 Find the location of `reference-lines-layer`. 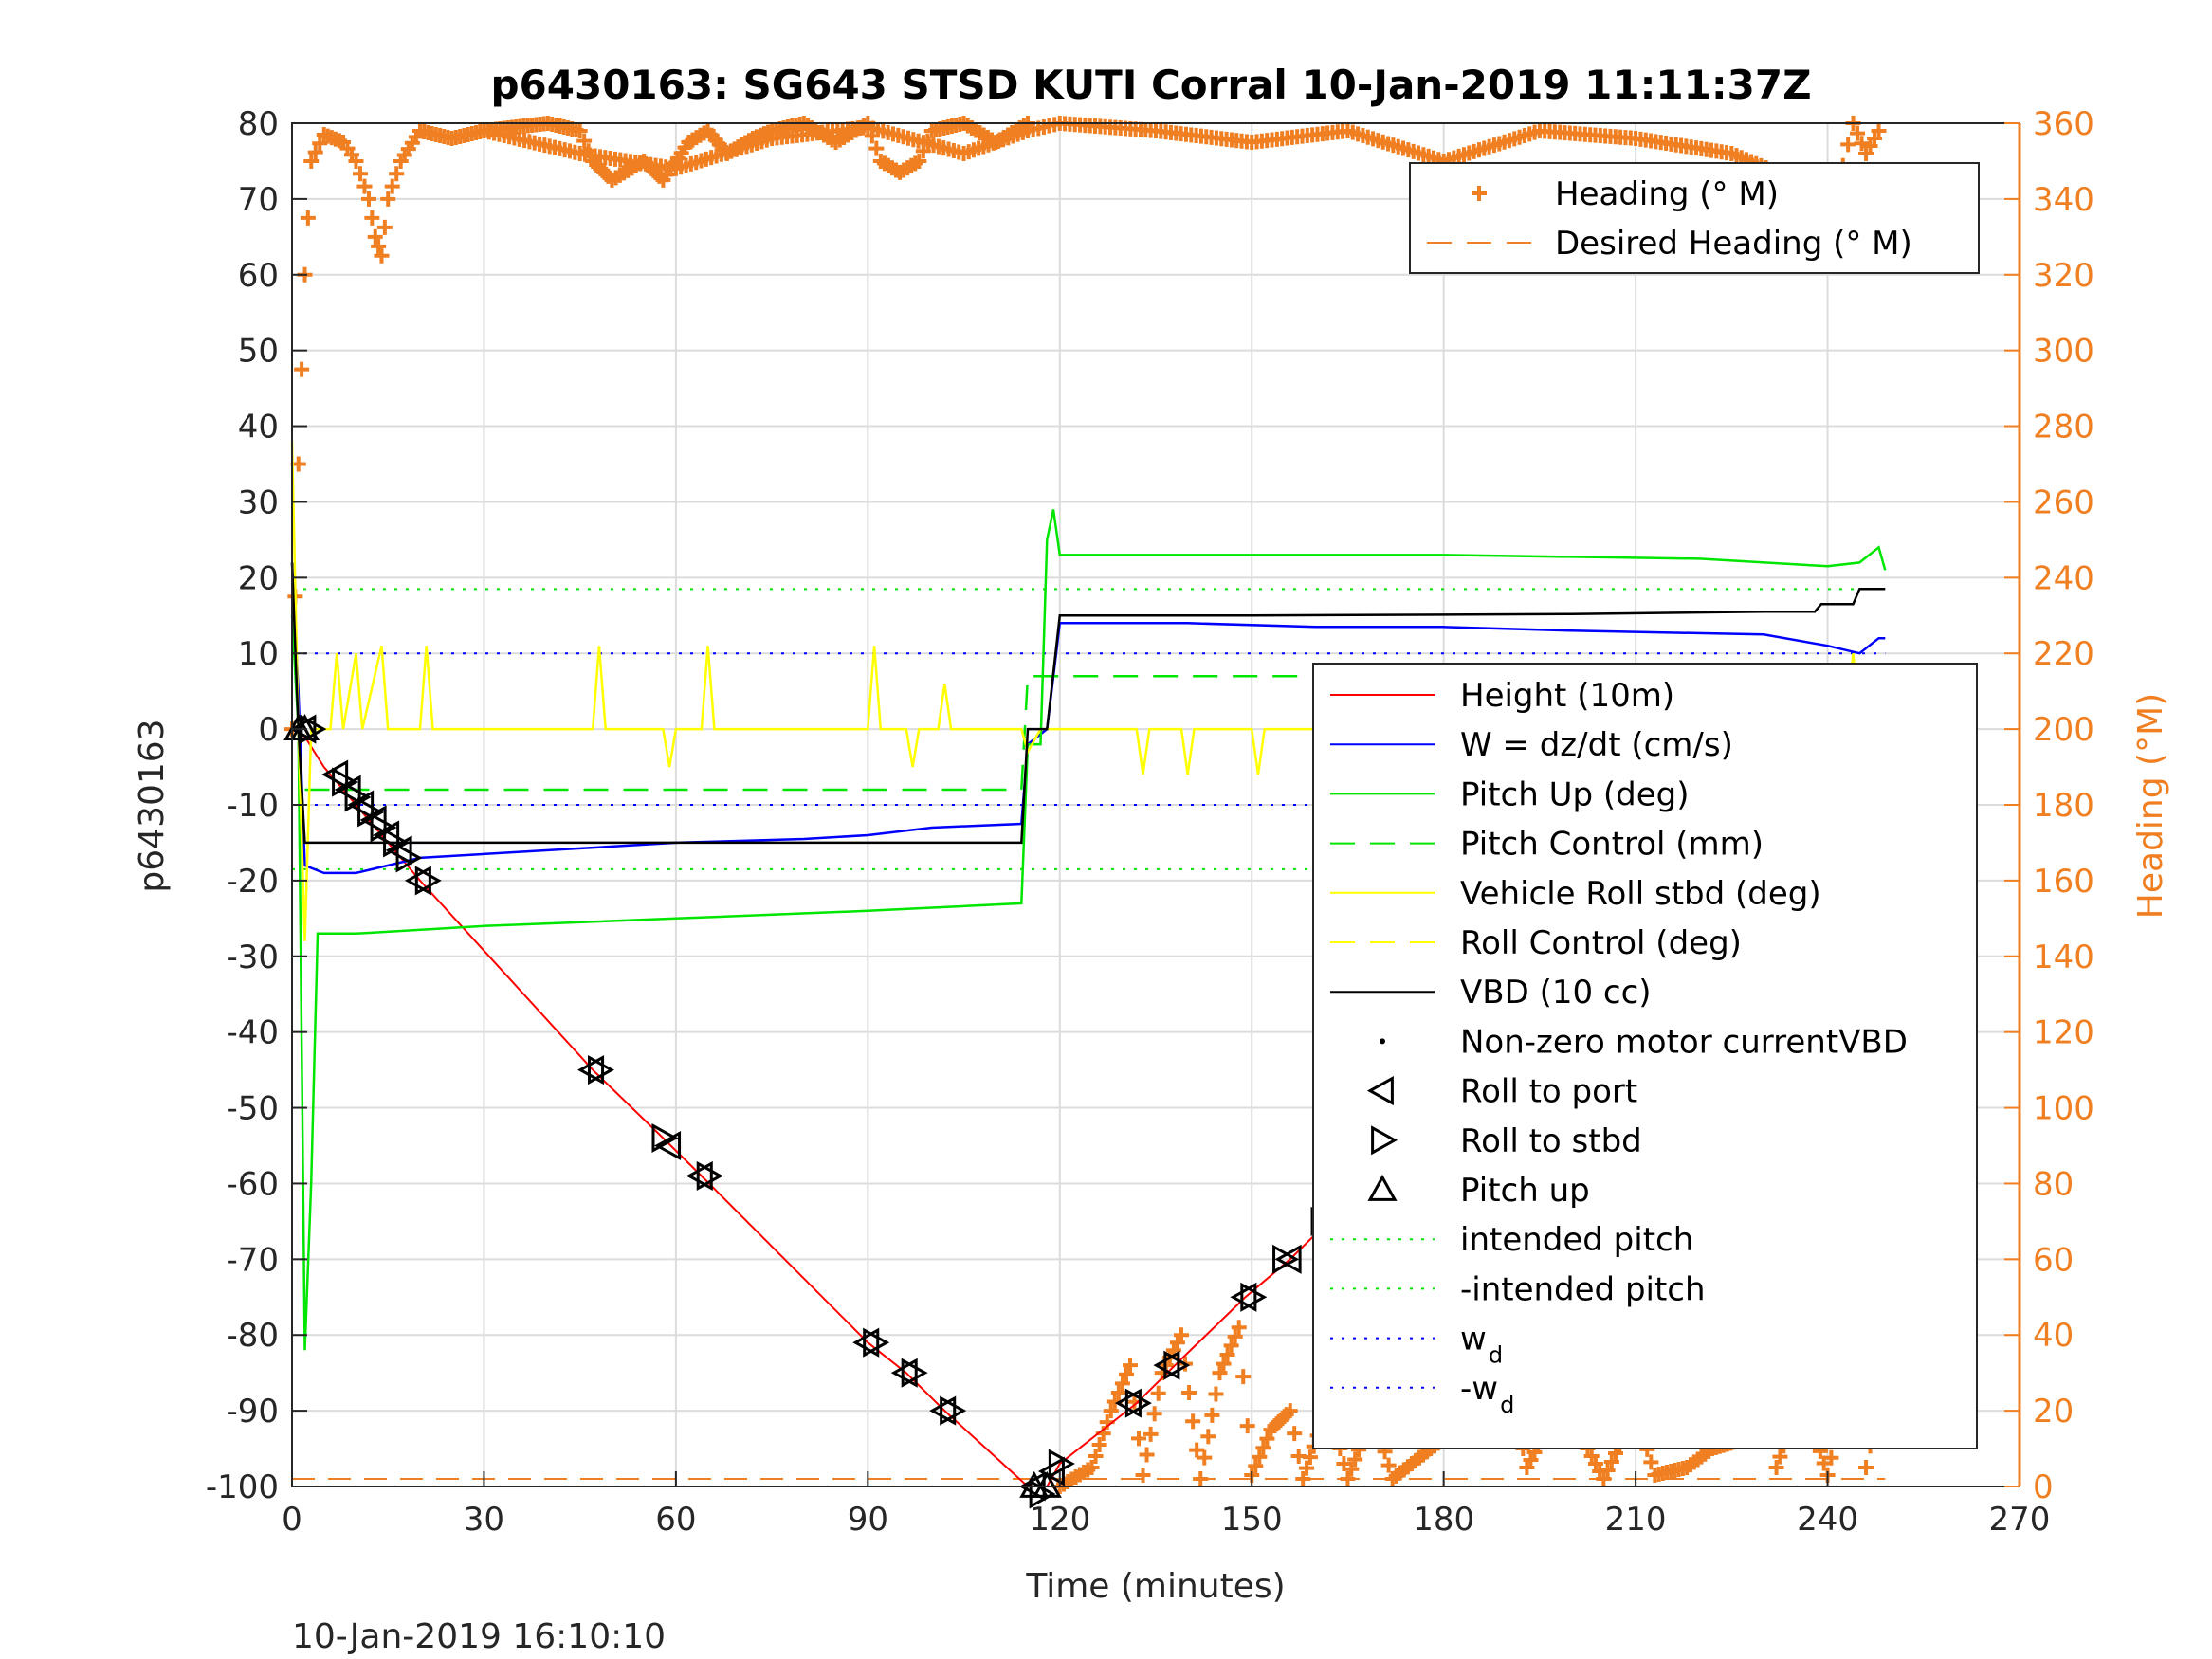

reference-lines-layer is located at coordinates (1089, 729).